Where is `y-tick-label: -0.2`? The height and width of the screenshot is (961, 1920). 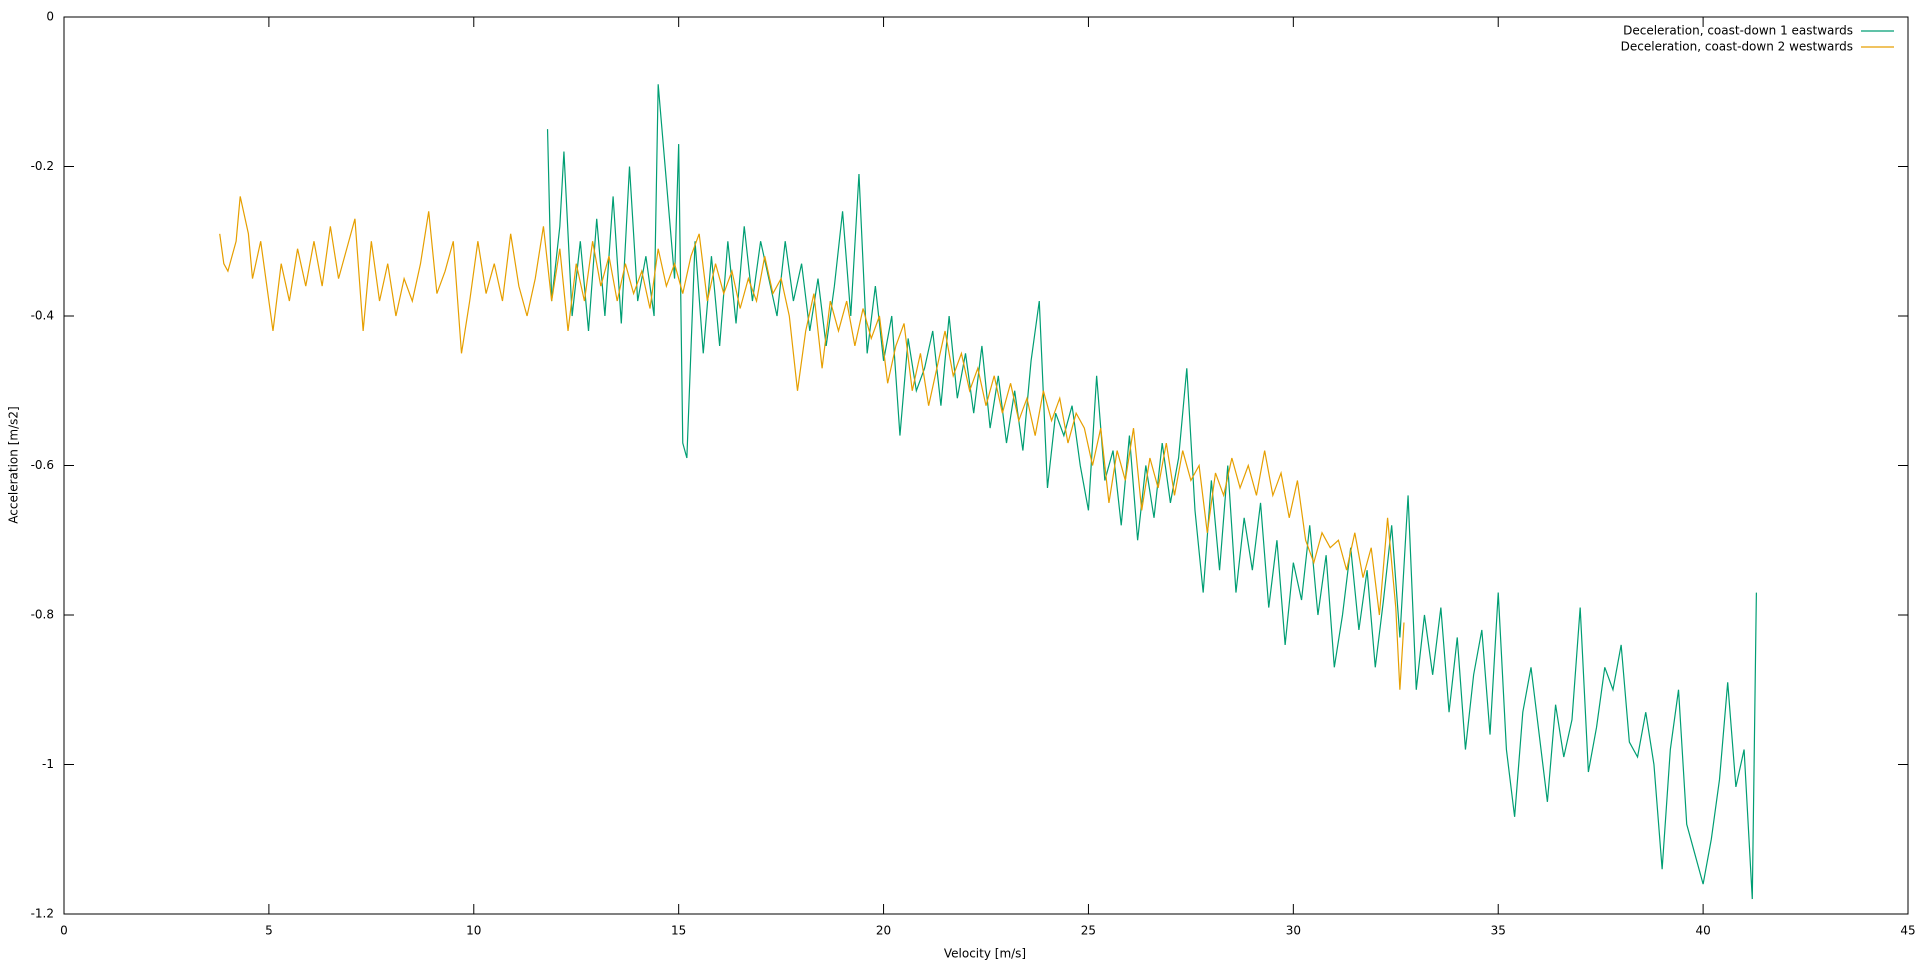 y-tick-label: -0.2 is located at coordinates (42, 166).